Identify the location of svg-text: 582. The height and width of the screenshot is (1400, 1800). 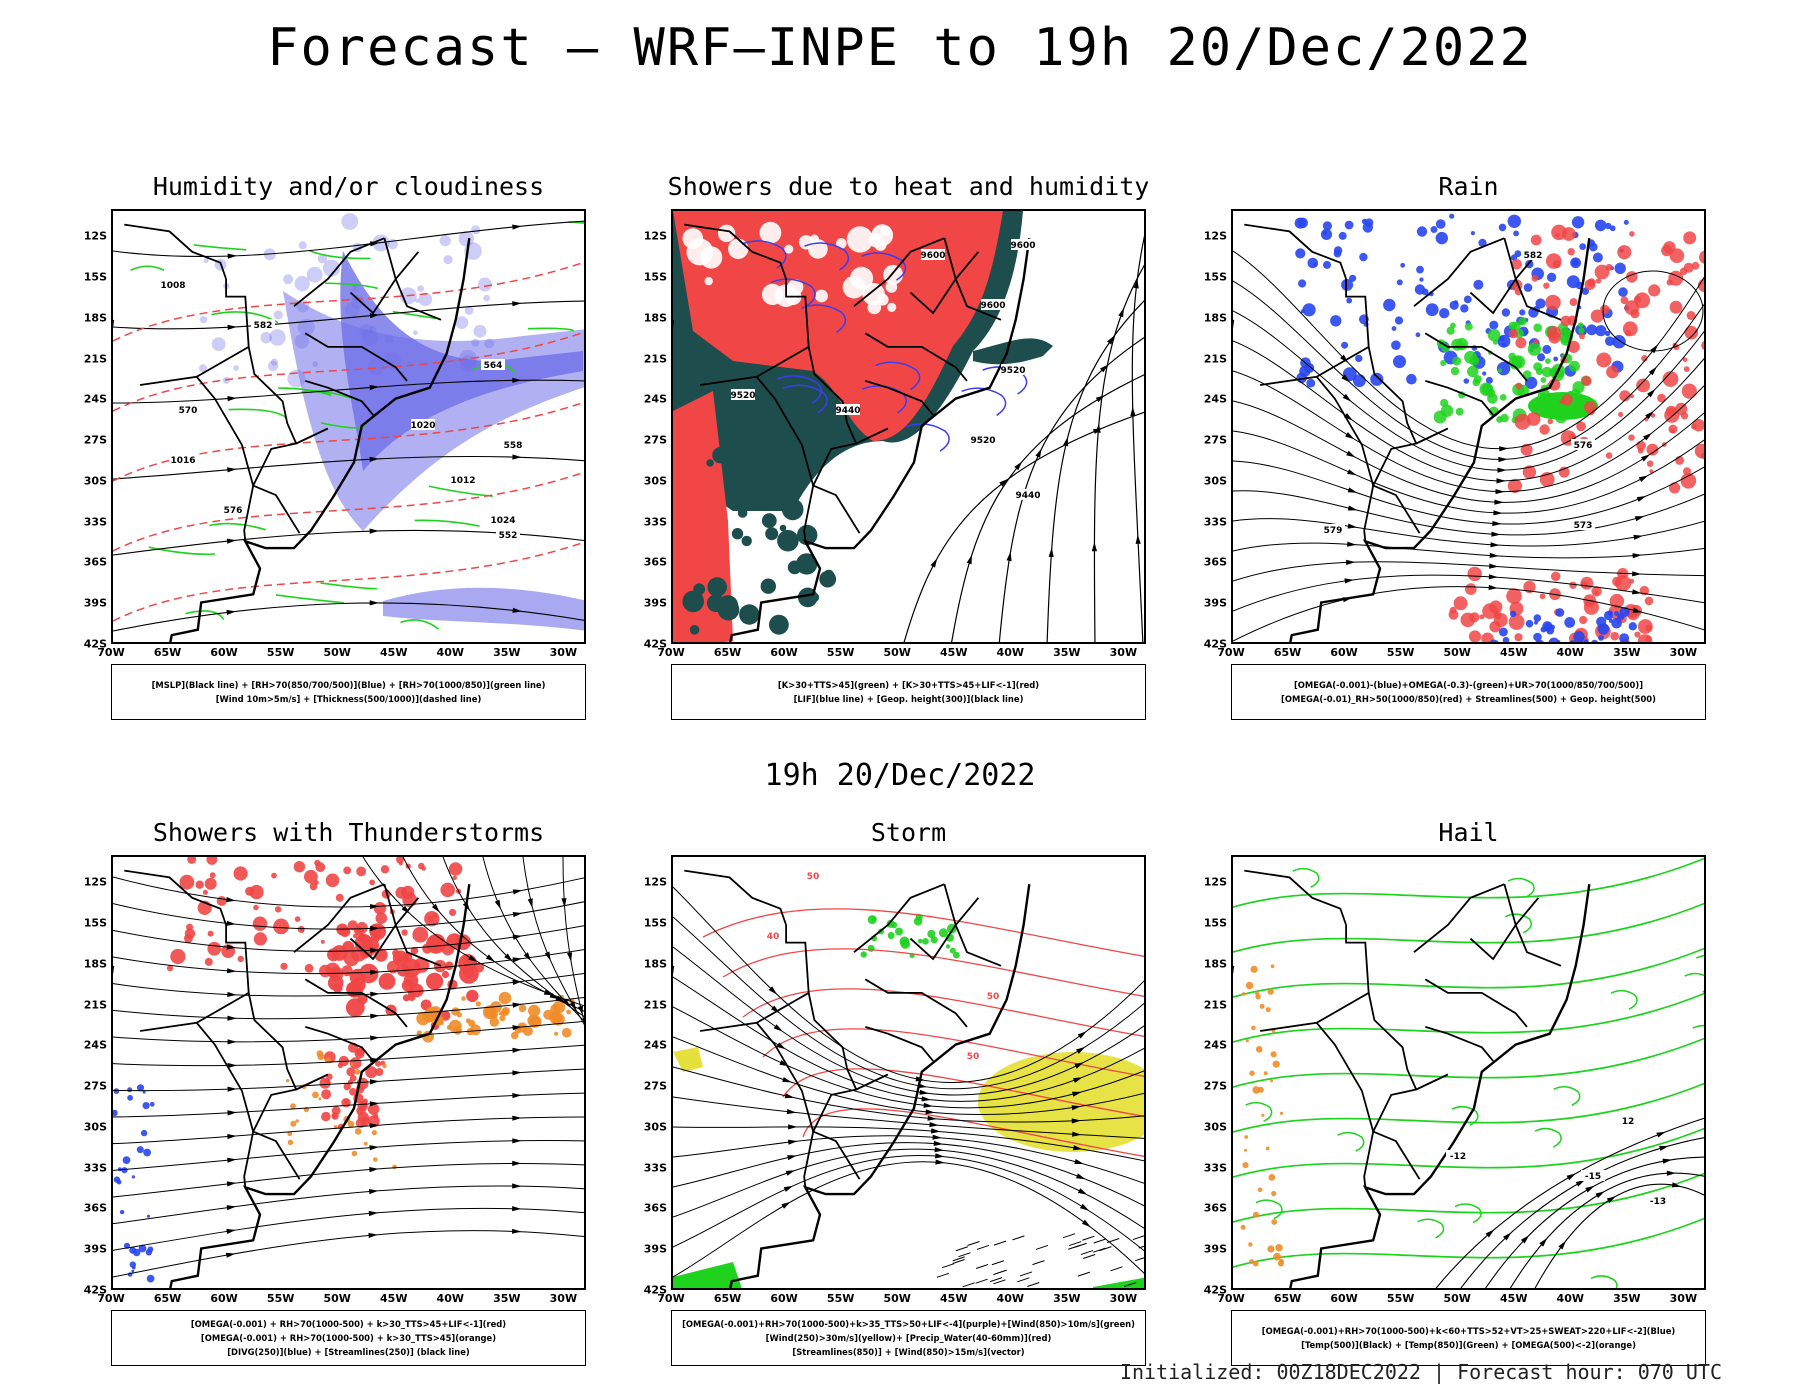
(1533, 256).